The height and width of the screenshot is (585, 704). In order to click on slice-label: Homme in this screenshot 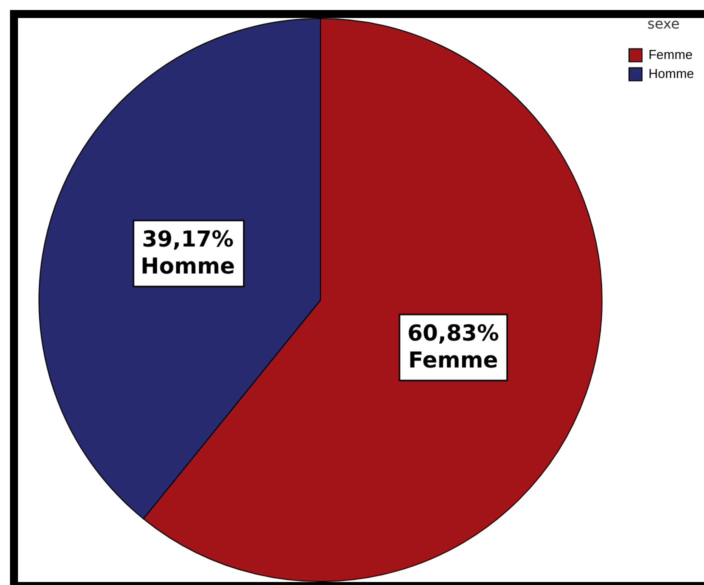, I will do `click(187, 267)`.